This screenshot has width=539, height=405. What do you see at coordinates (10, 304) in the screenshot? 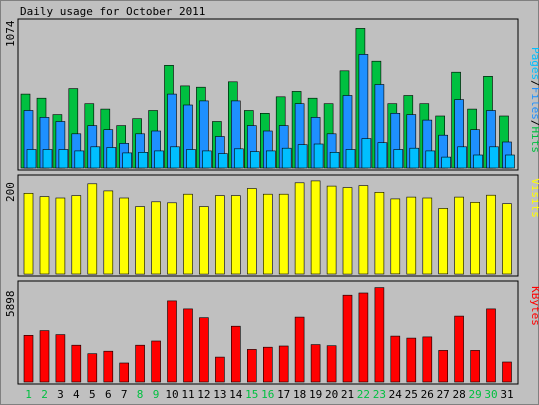
I see `panel-max-label: 5898` at bounding box center [10, 304].